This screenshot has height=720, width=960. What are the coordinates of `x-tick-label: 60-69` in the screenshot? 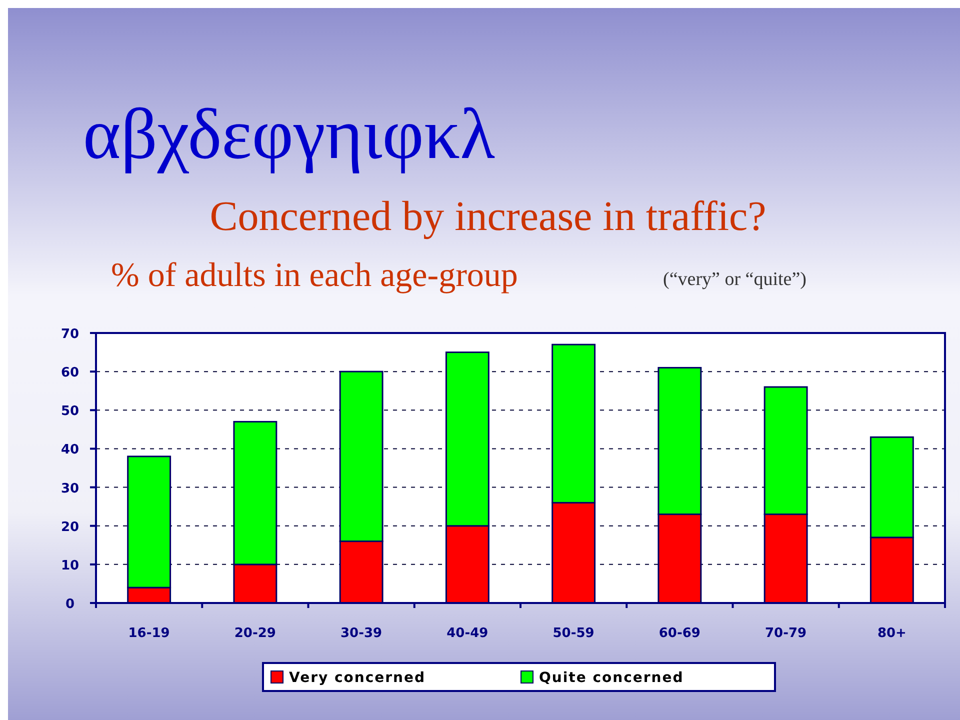 It's located at (679, 633).